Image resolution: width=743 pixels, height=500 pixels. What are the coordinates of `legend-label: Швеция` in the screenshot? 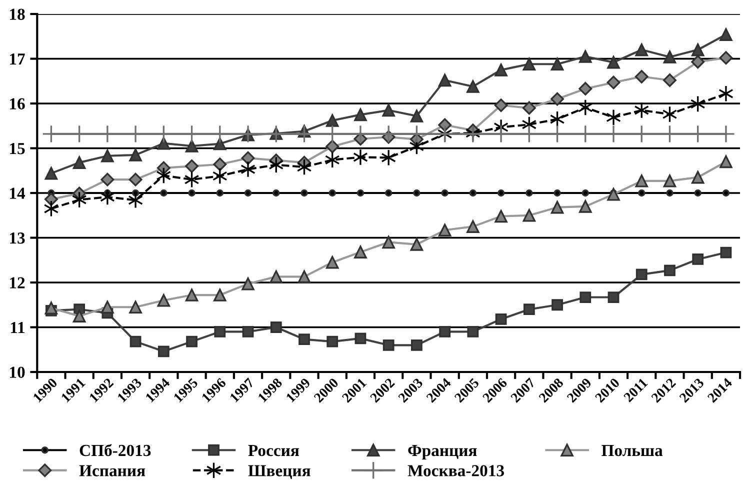 It's located at (279, 472).